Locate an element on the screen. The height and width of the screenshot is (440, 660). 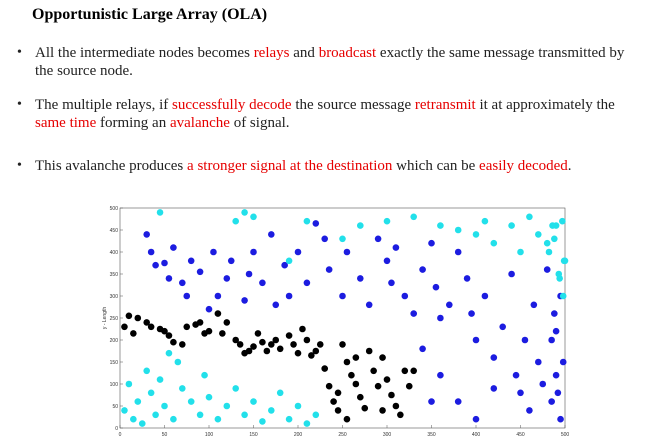
highlight-text: successfully decode is located at coordinates (232, 105).